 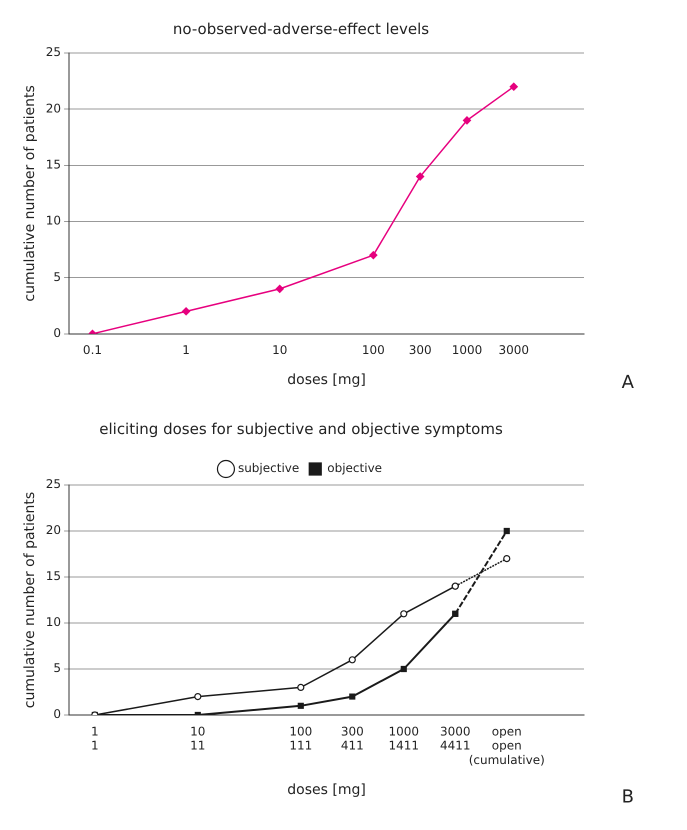 I want to click on x-tick-label: 3000 4411, so click(x=455, y=738).